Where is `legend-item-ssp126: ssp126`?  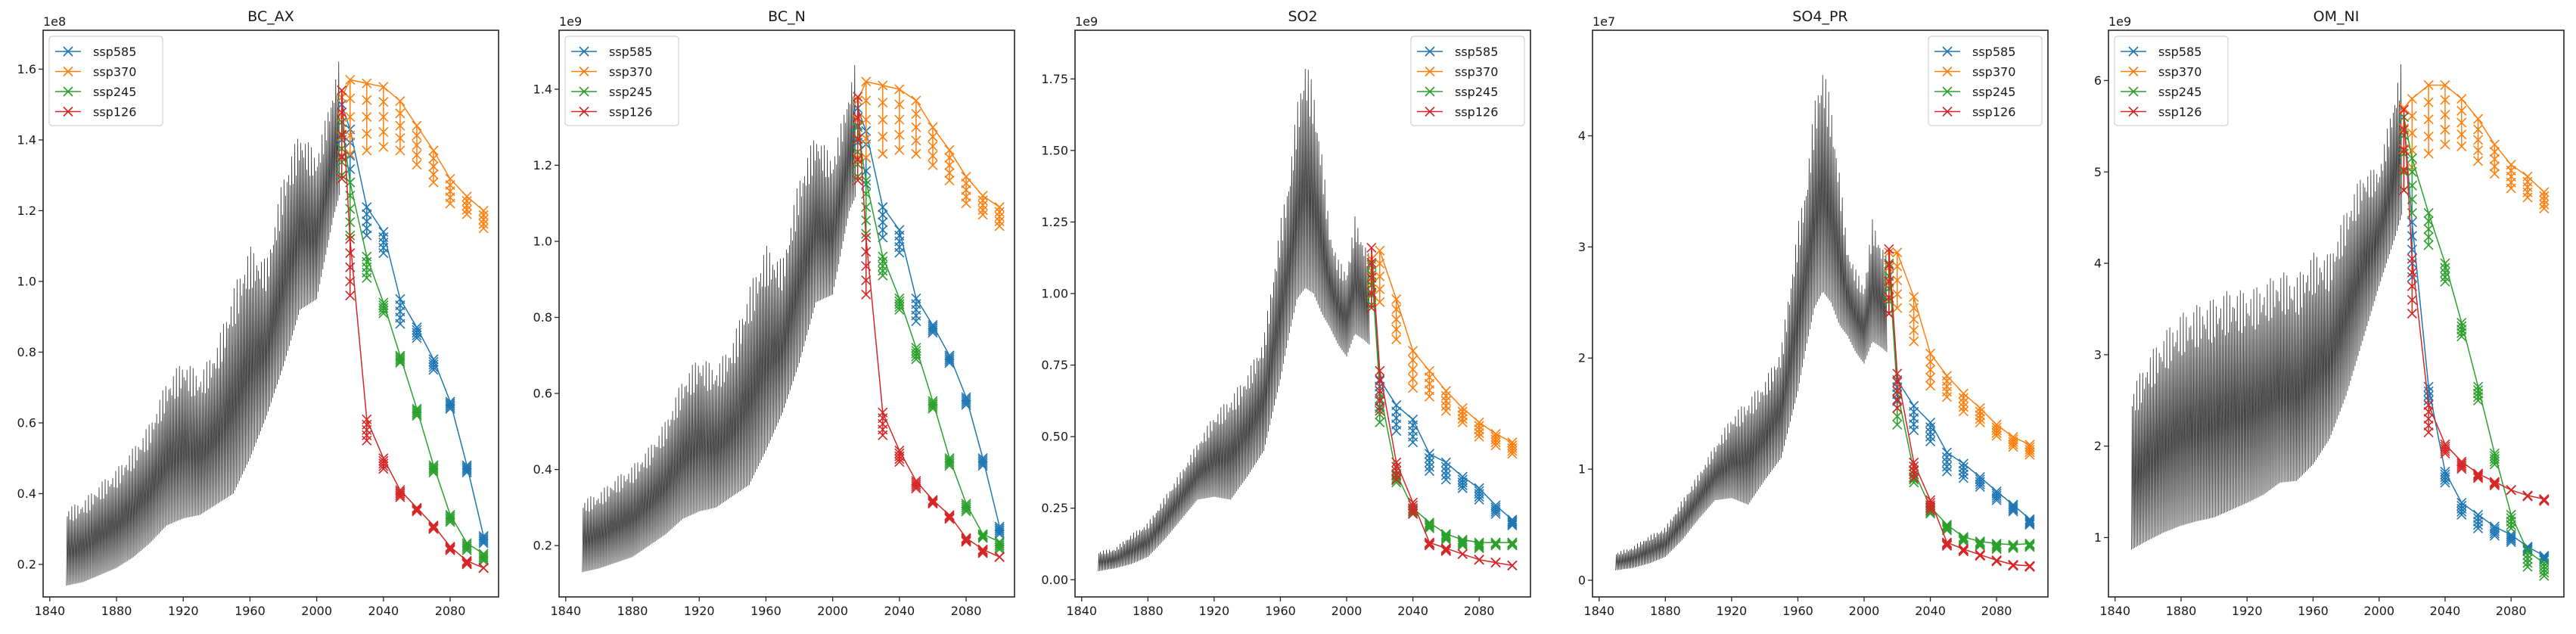
legend-item-ssp126: ssp126 is located at coordinates (1457, 113).